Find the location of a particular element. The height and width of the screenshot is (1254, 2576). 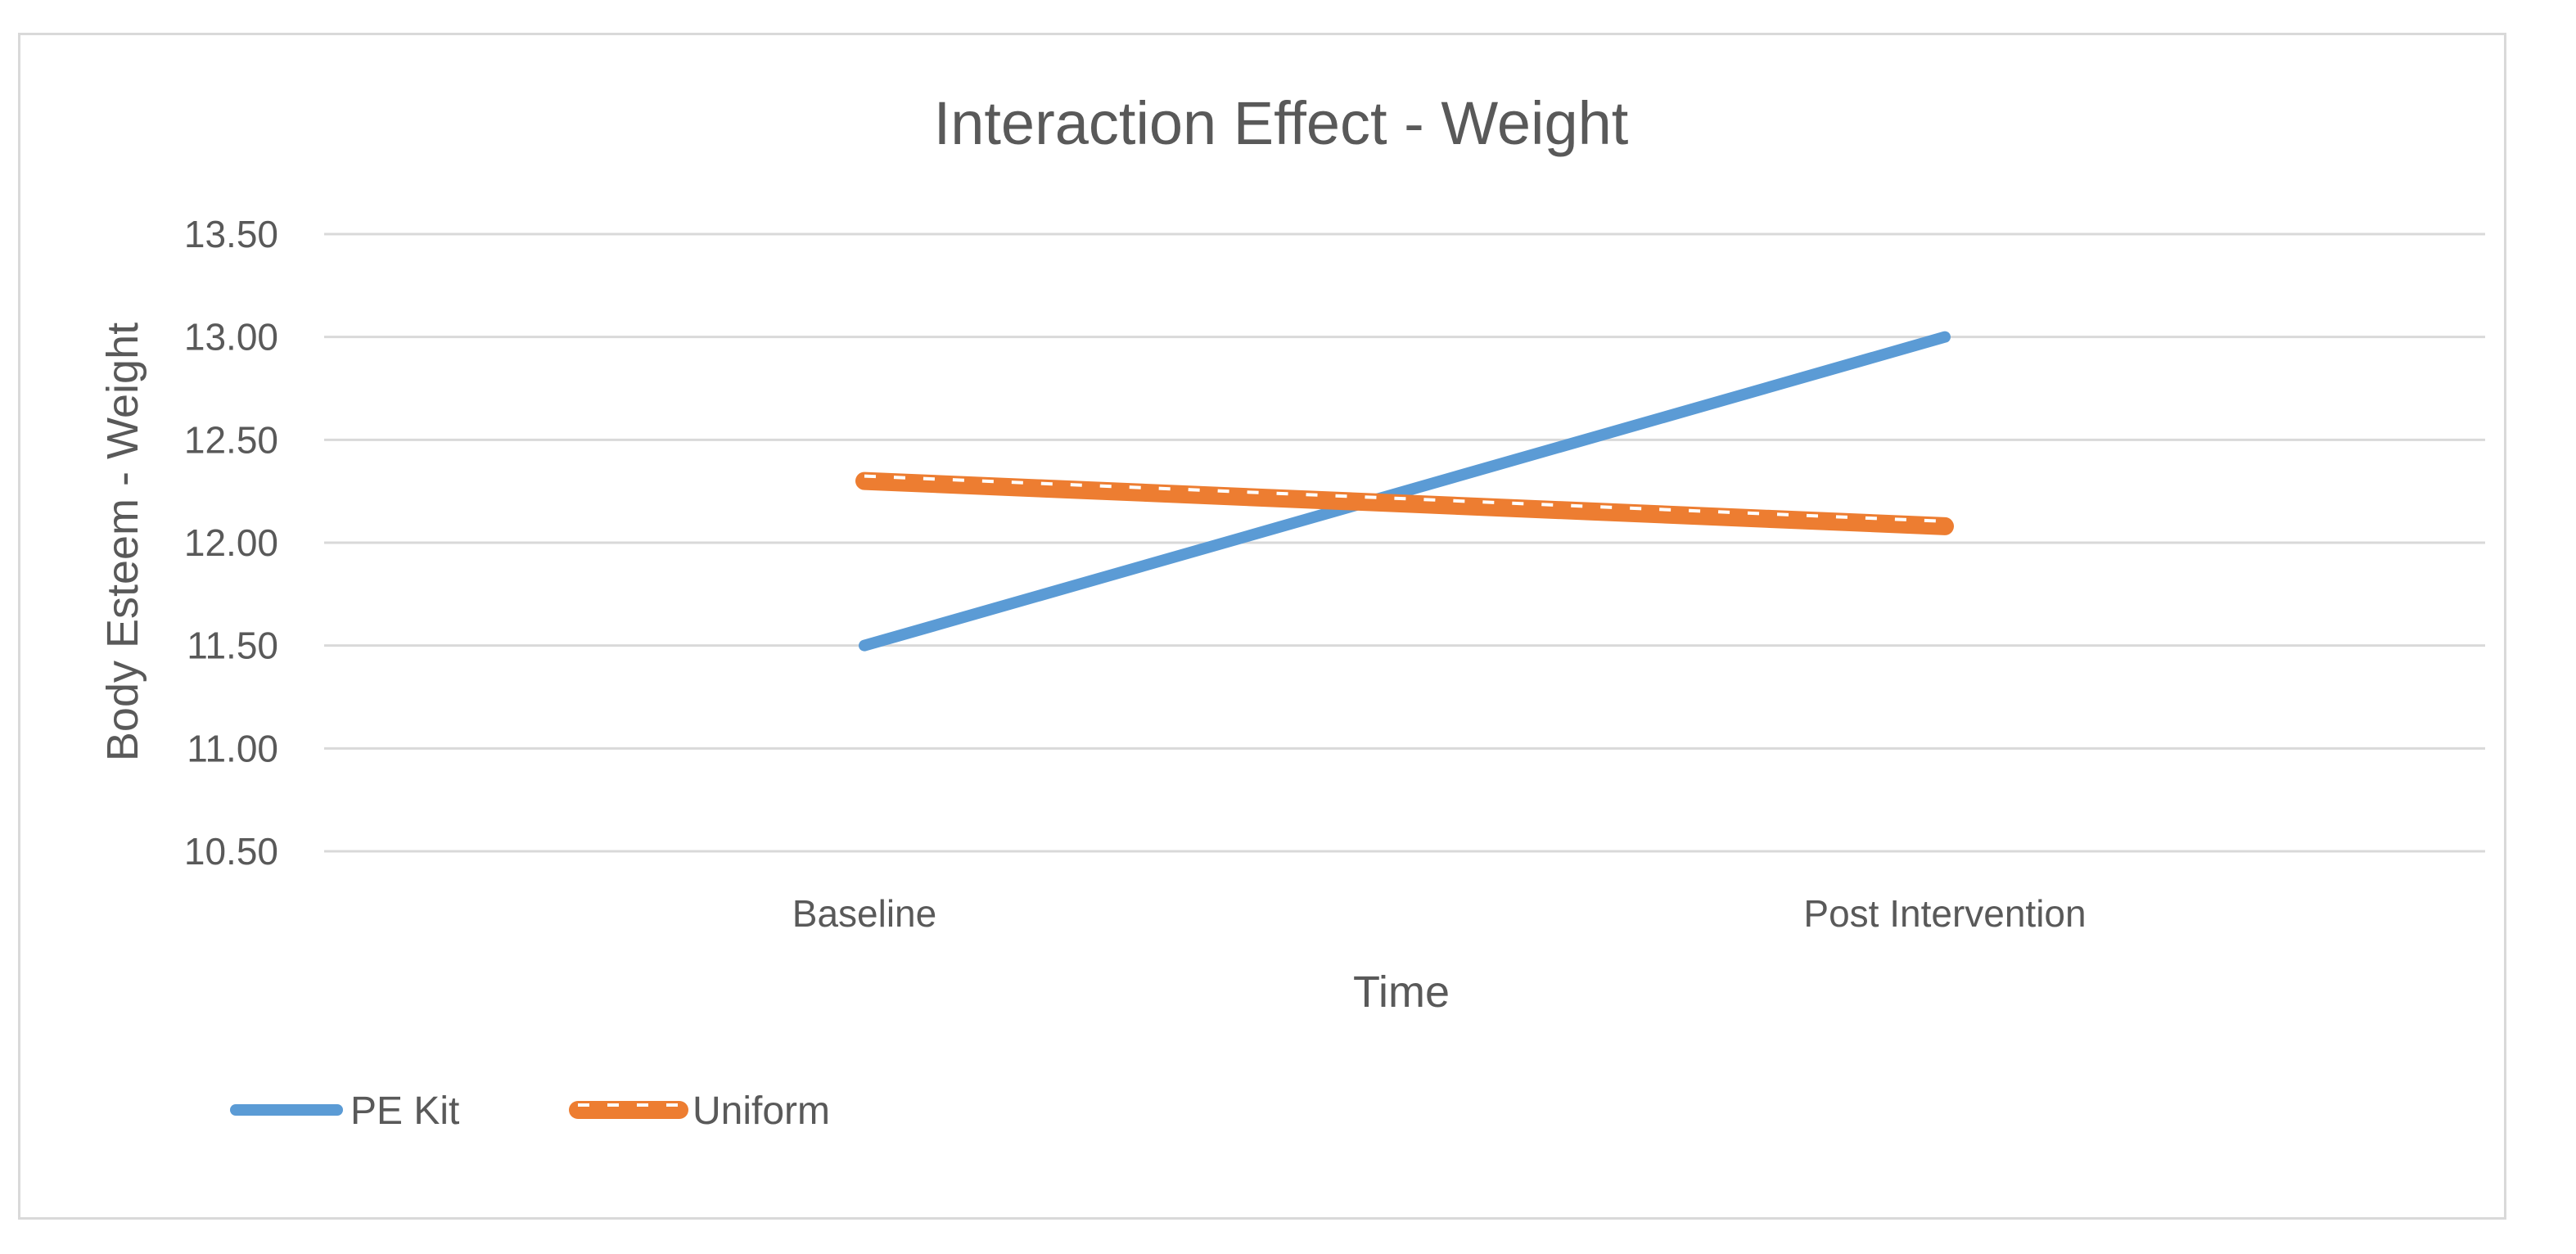

y-tick-label: 11.00 is located at coordinates (232, 748).